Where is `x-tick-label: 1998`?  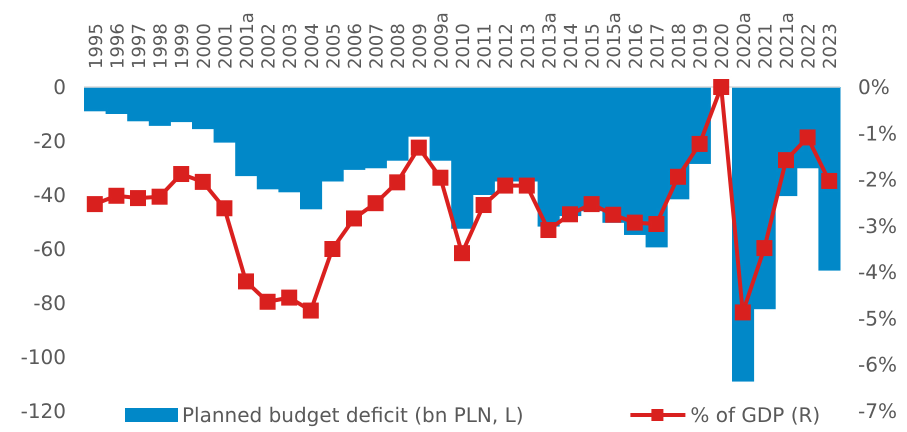 x-tick-label: 1998 is located at coordinates (161, 46).